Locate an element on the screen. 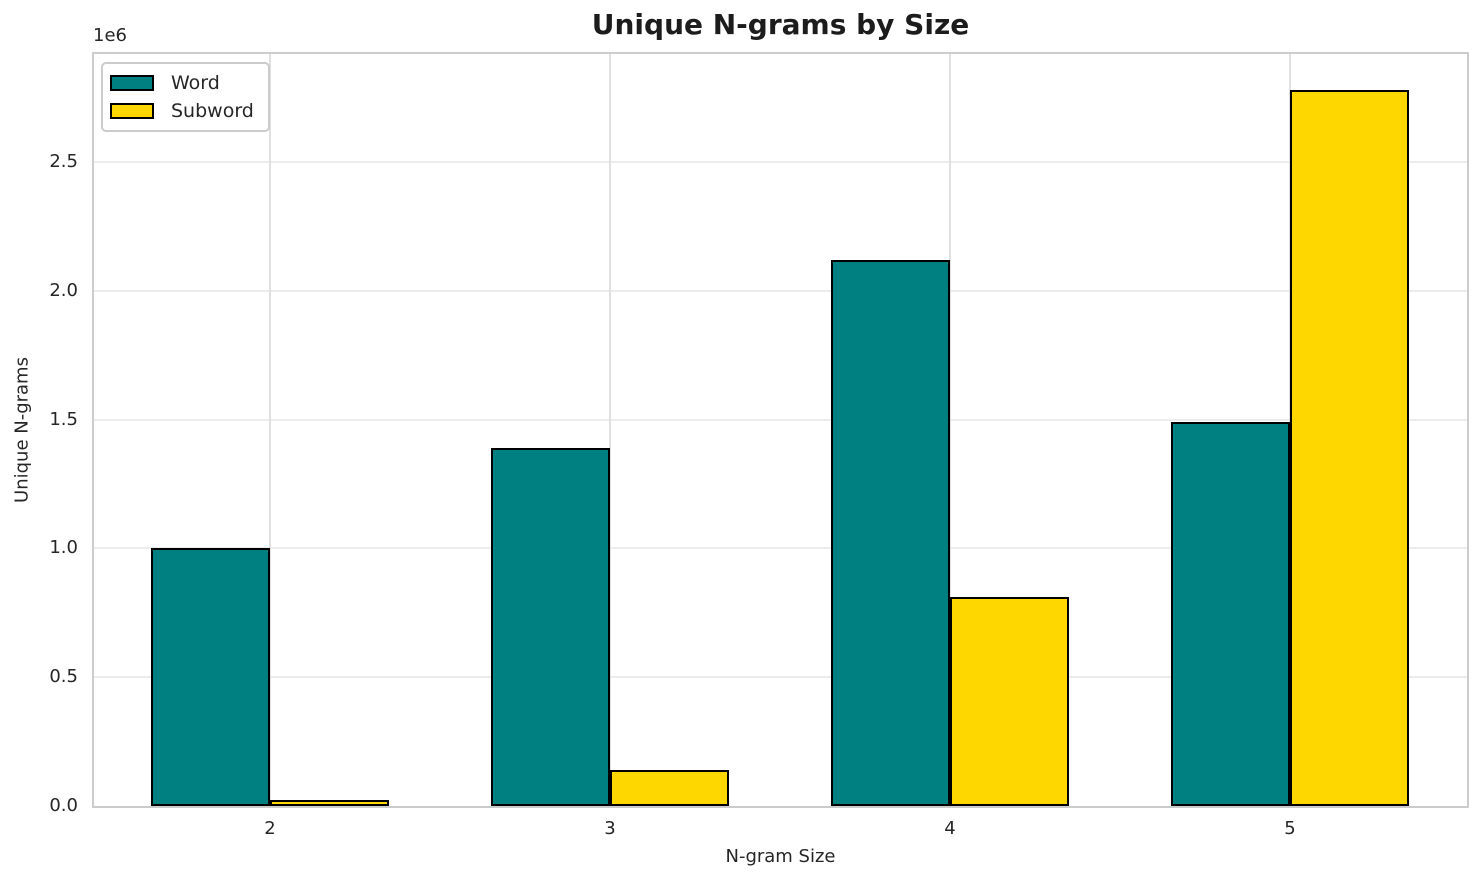 This screenshot has height=885, width=1484. legend-swatch-subword is located at coordinates (132, 111).